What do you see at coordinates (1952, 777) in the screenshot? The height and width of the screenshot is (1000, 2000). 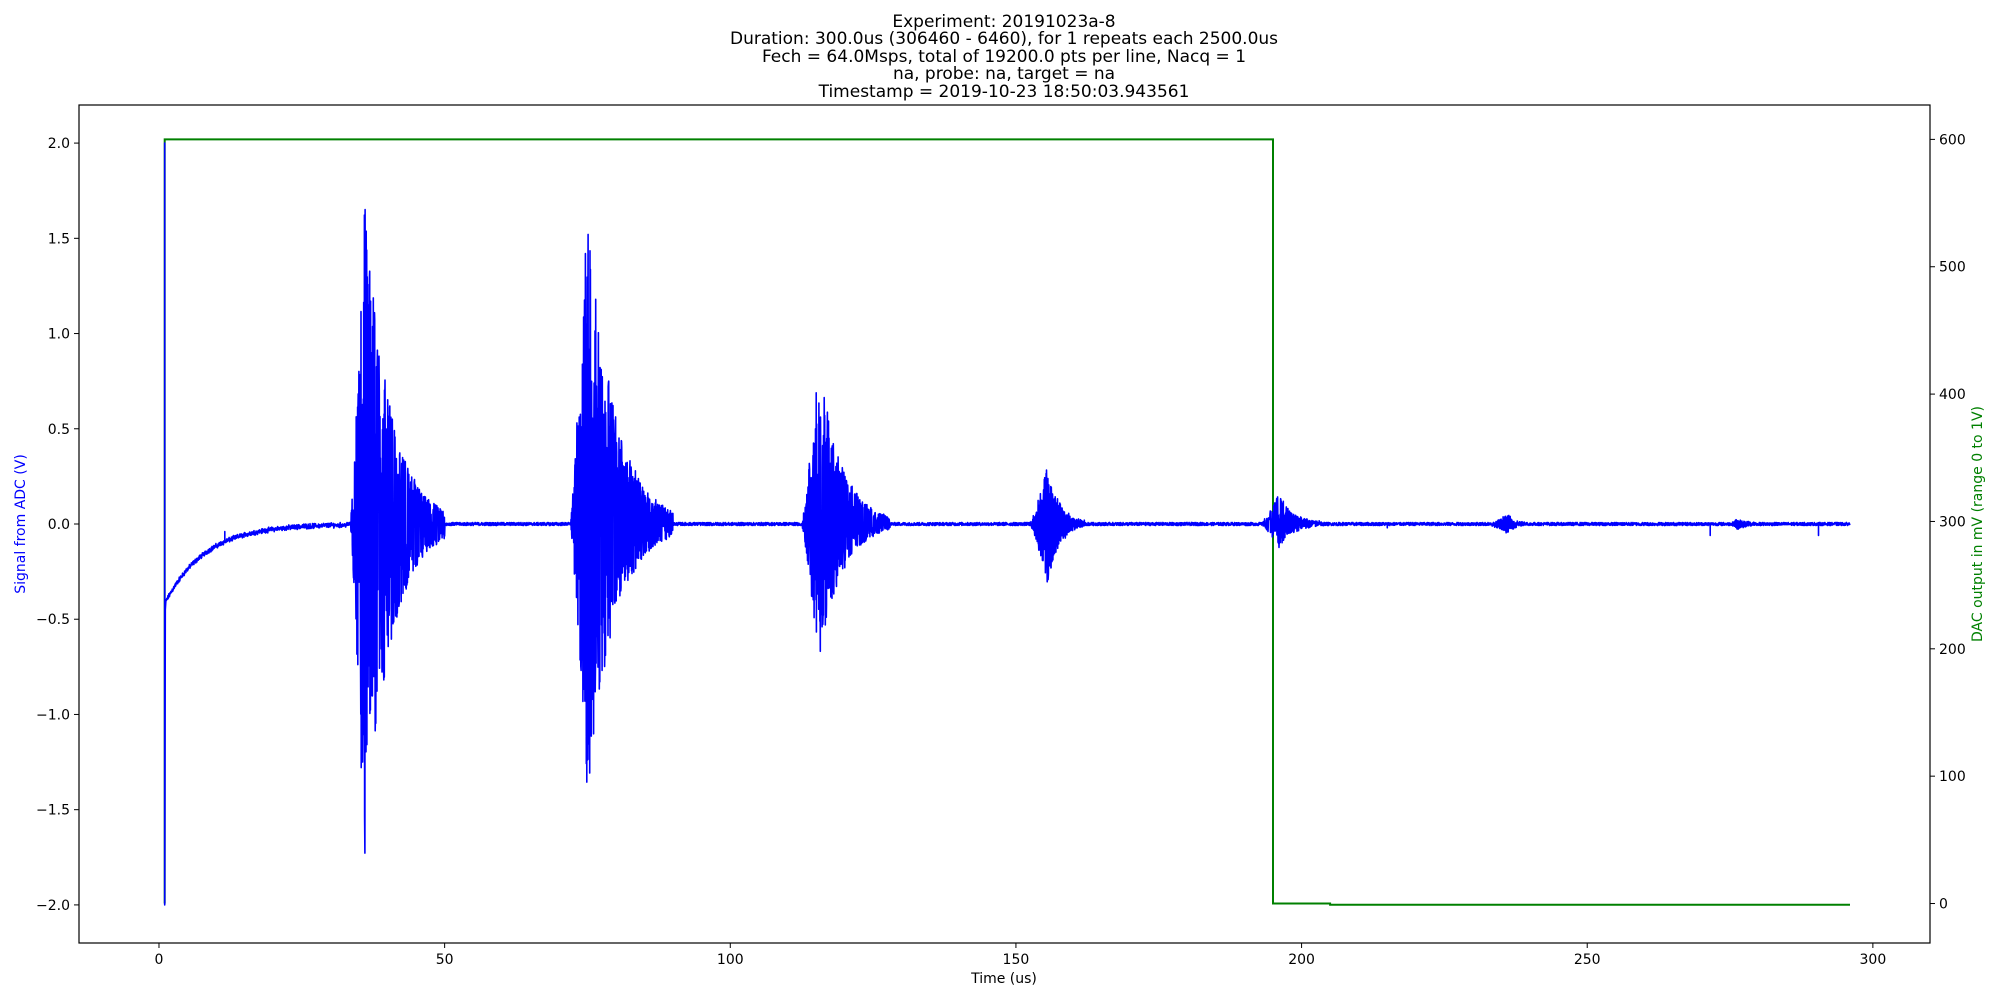 I see `right-y-tick-label: 100` at bounding box center [1952, 777].